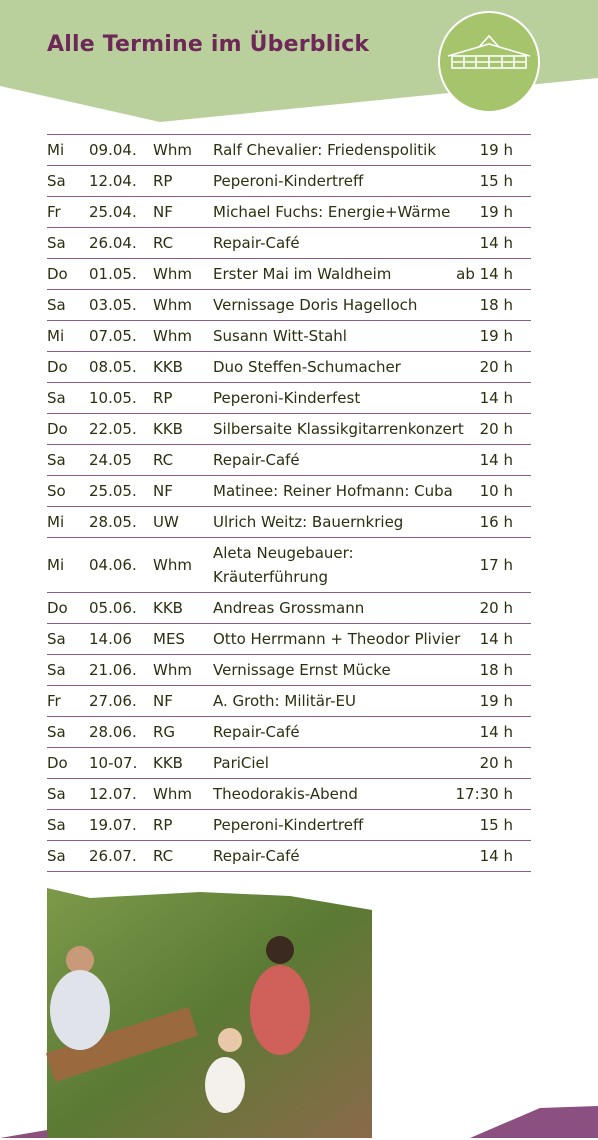 The height and width of the screenshot is (1140, 598). I want to click on cell-time: 17:30 h, so click(484, 794).